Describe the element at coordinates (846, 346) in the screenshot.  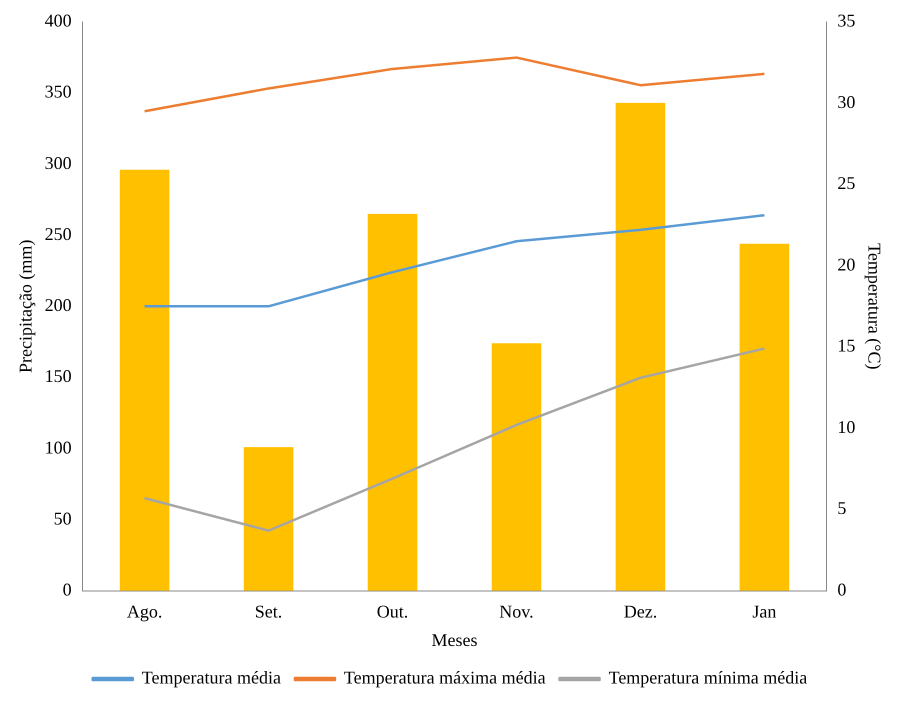
I see `y2-tick-label: 15` at that location.